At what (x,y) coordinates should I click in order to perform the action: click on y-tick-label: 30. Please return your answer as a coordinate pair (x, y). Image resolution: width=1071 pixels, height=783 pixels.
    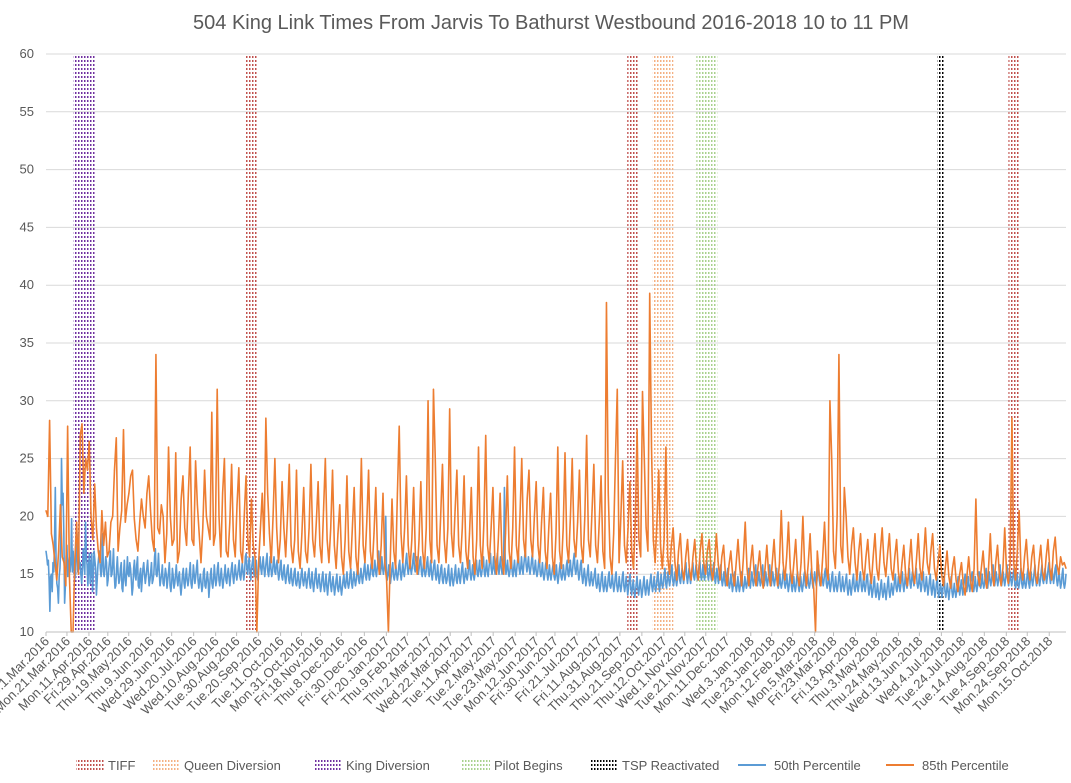
    Looking at the image, I should click on (27, 400).